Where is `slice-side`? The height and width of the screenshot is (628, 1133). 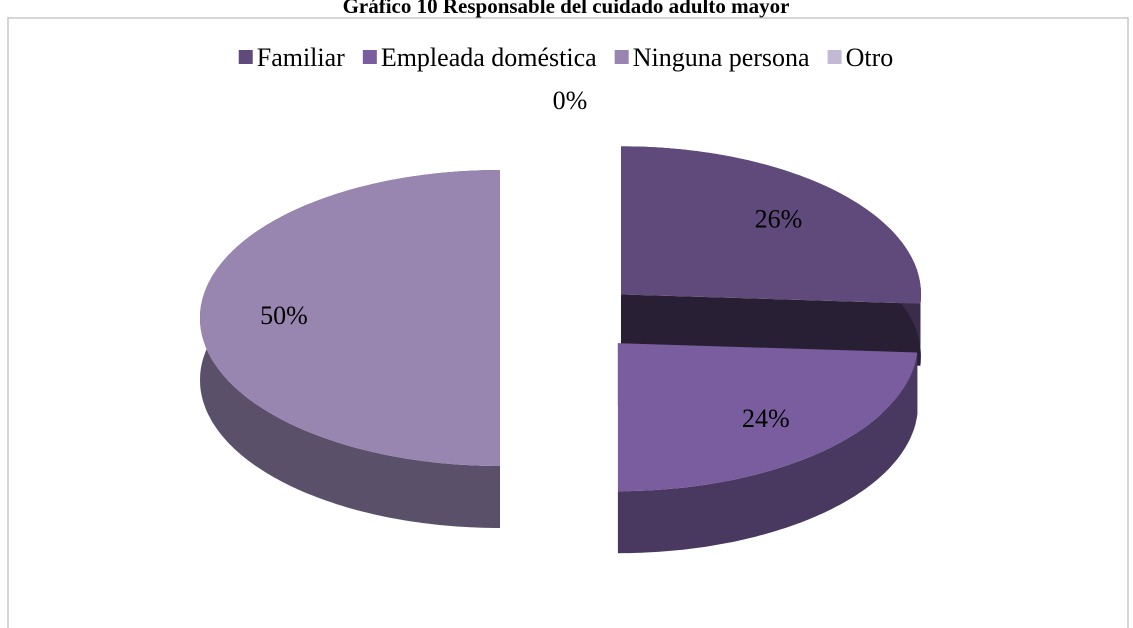 slice-side is located at coordinates (767, 453).